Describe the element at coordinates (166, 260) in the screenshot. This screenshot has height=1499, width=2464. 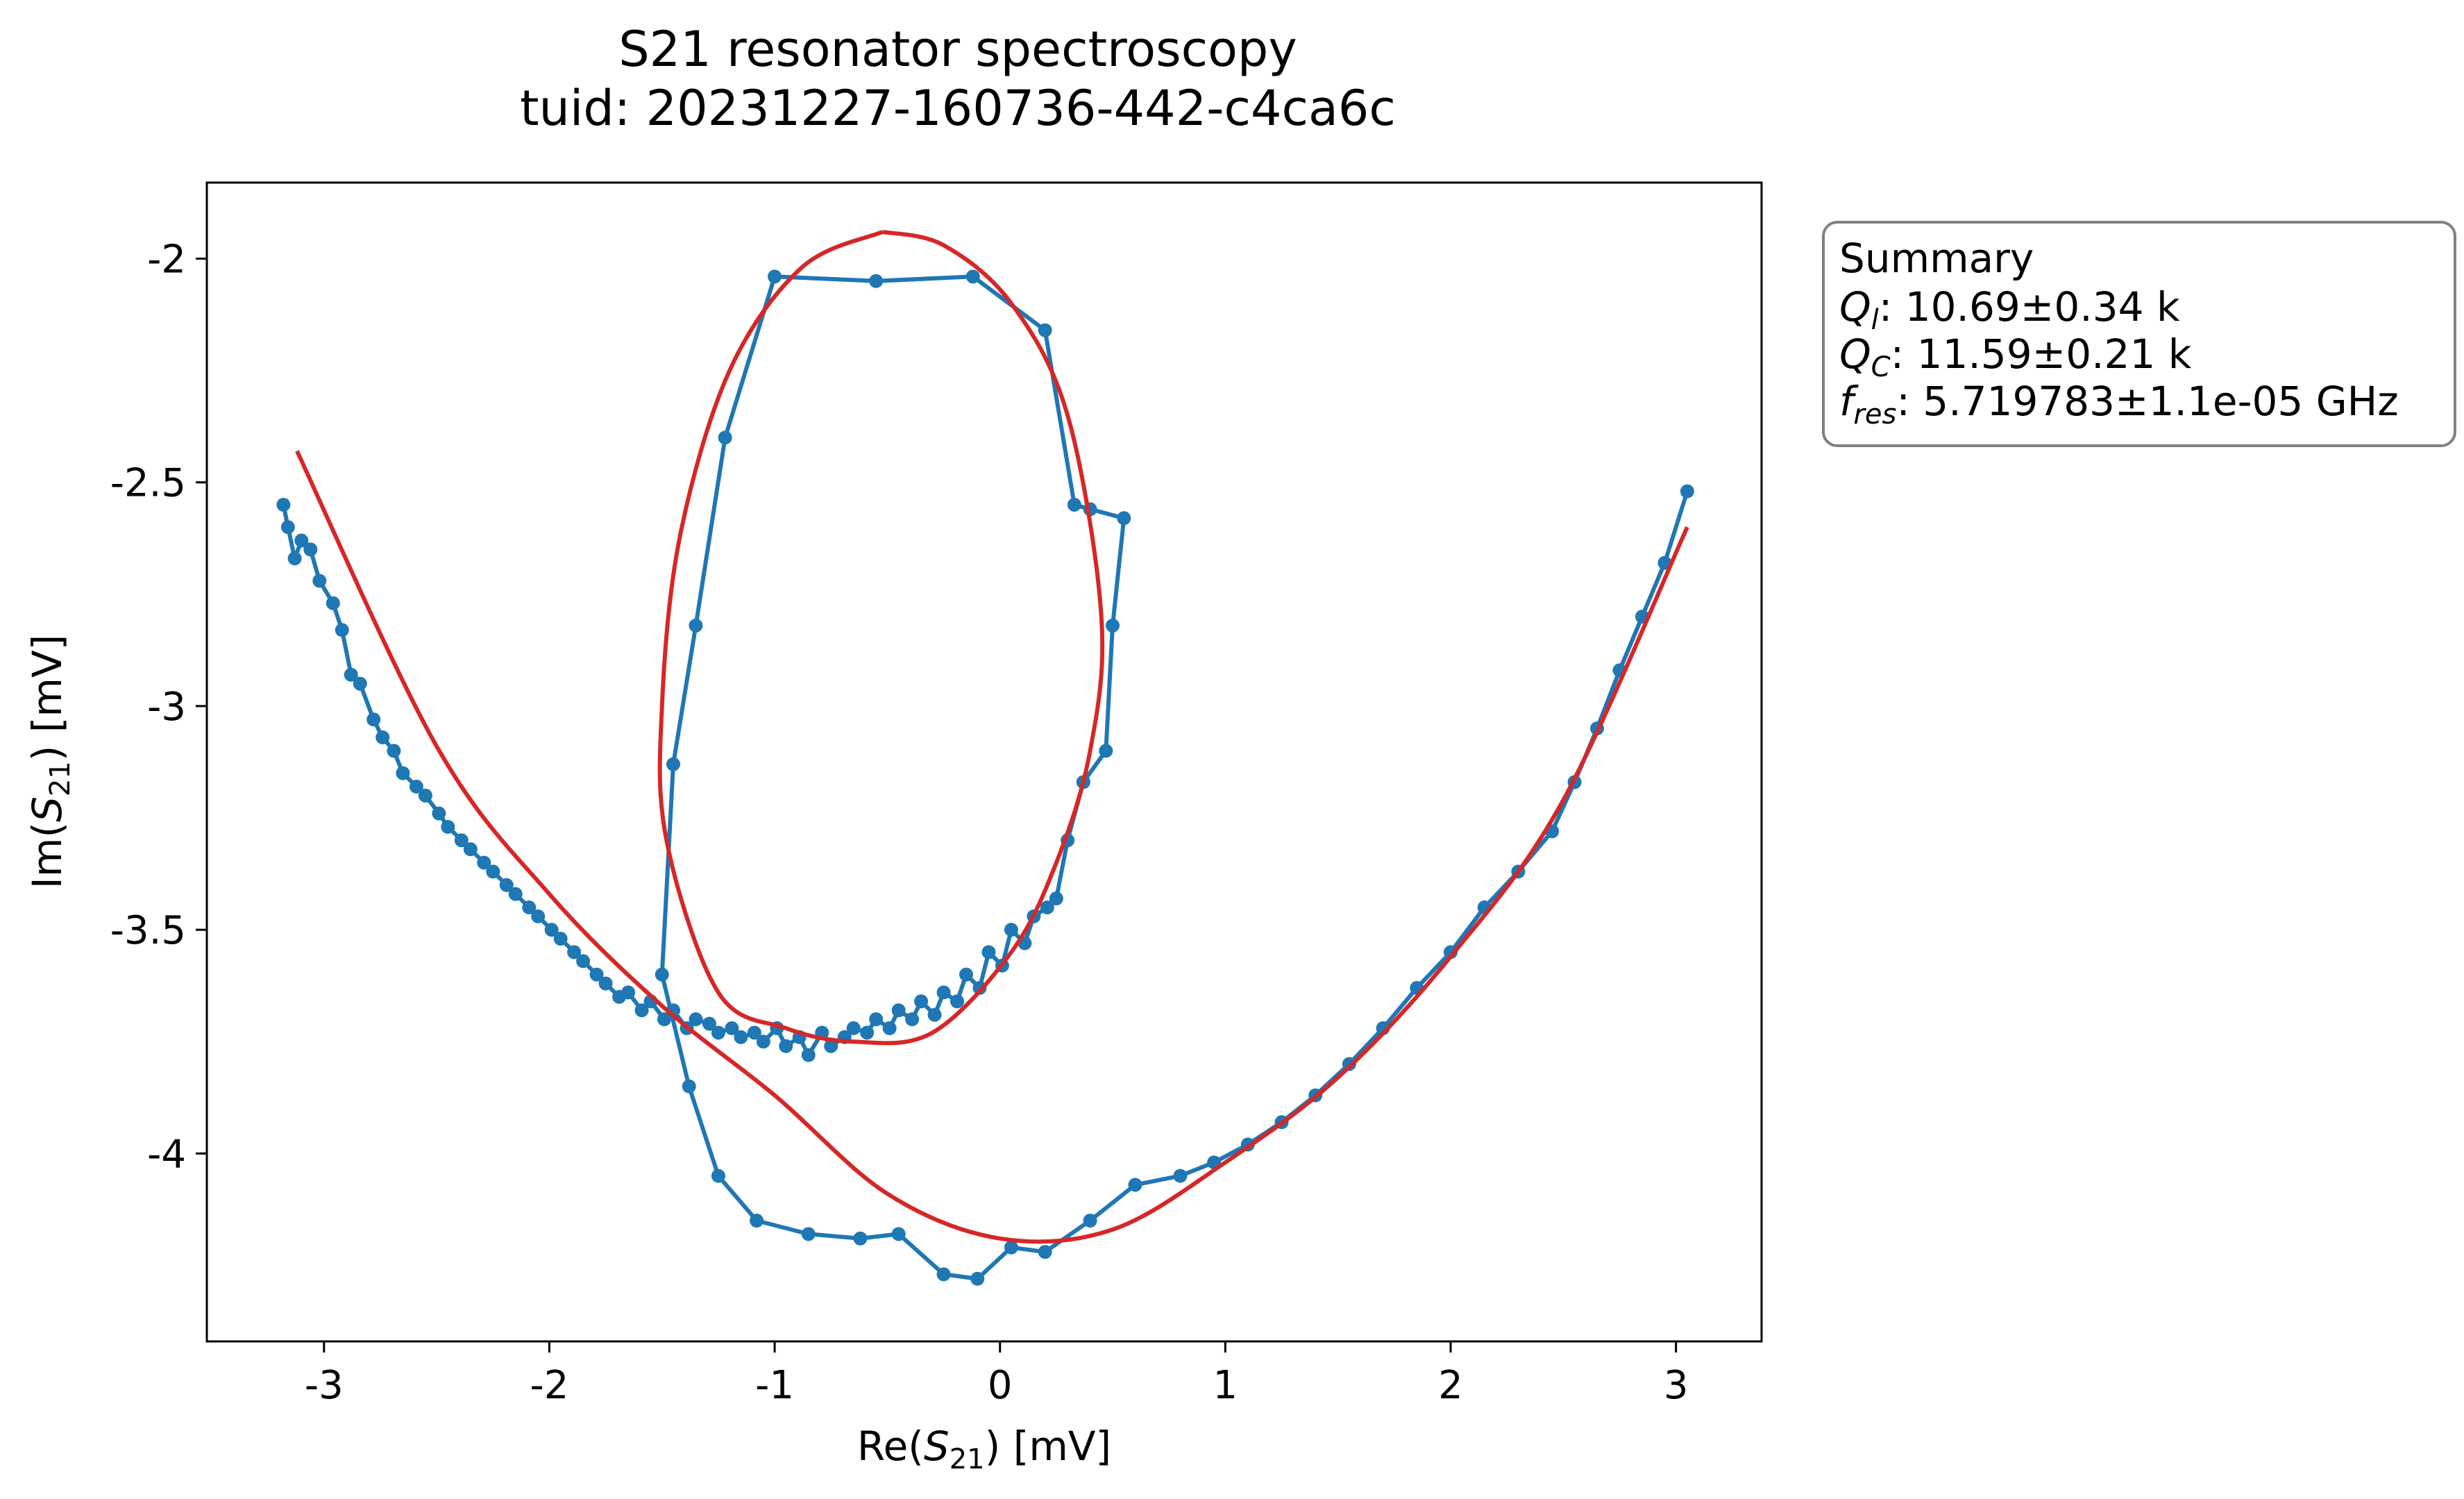
I see `y-tick-label: -2` at that location.